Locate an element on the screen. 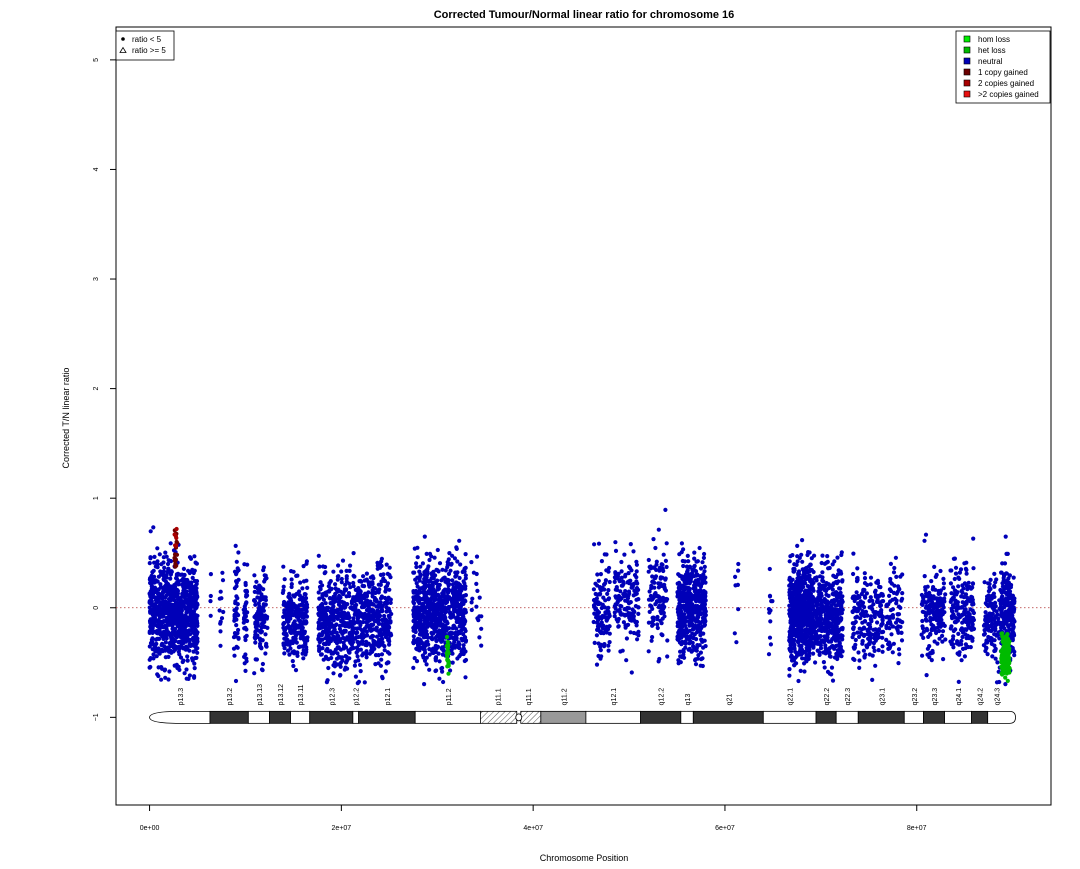  x-tick-label: 2e+07 is located at coordinates (342, 828).